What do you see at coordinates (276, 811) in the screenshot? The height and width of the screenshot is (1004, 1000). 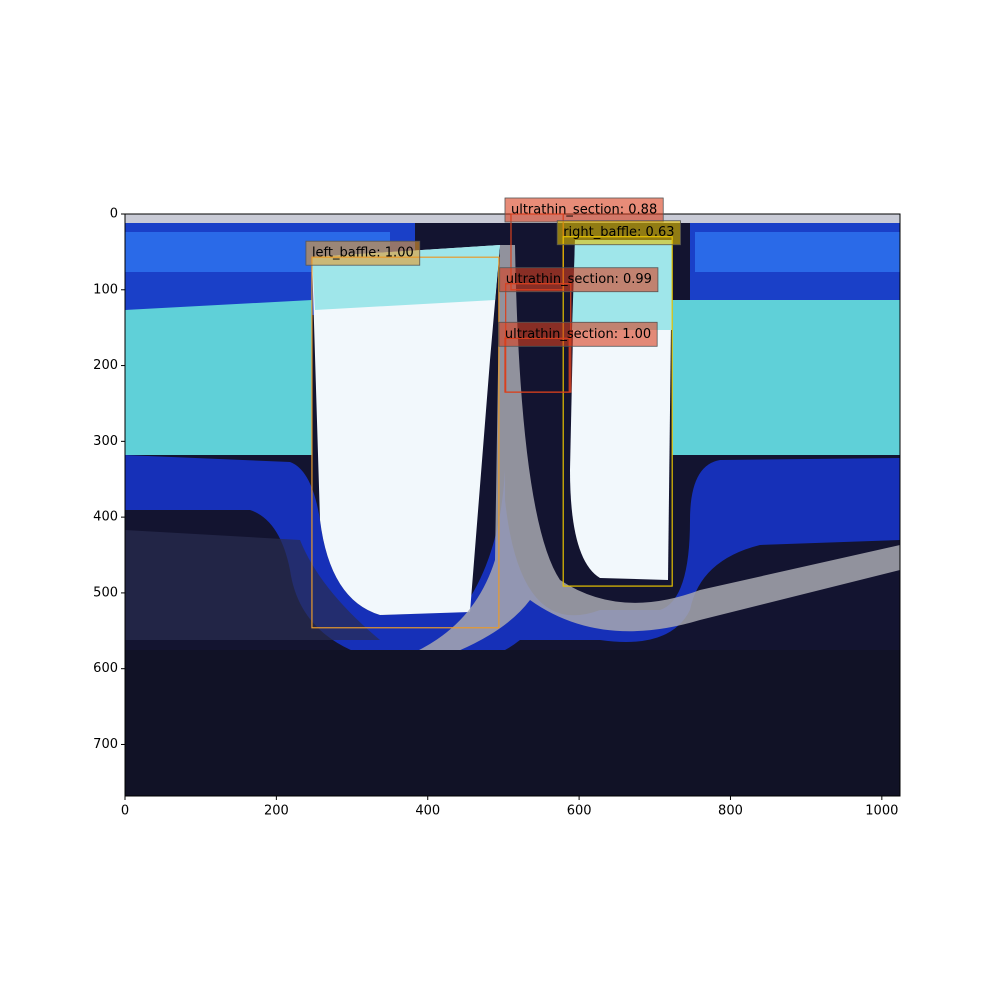 I see `x-tick-label: 200` at bounding box center [276, 811].